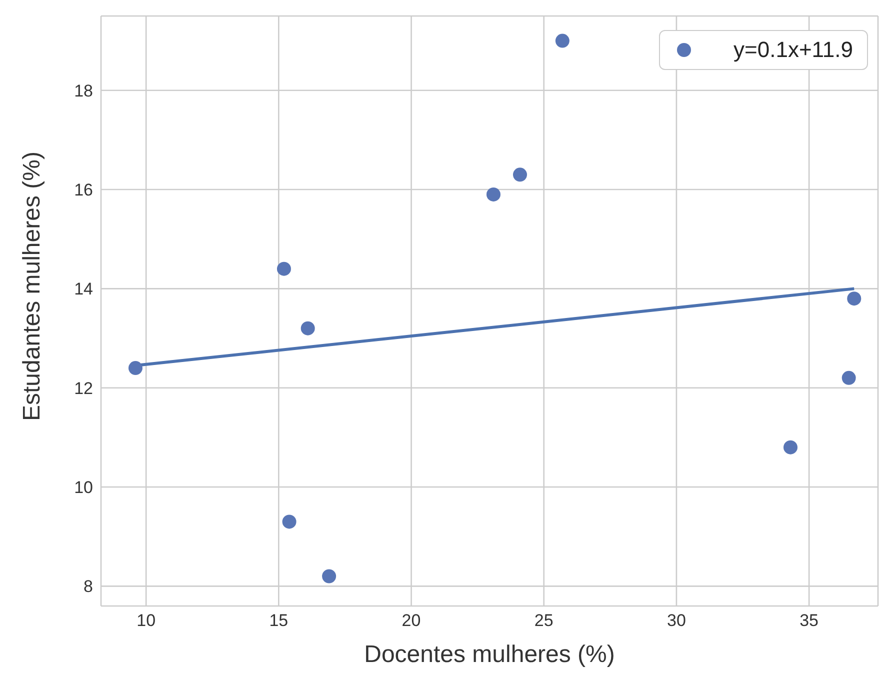  I want to click on y-tick-label: 10, so click(83, 488).